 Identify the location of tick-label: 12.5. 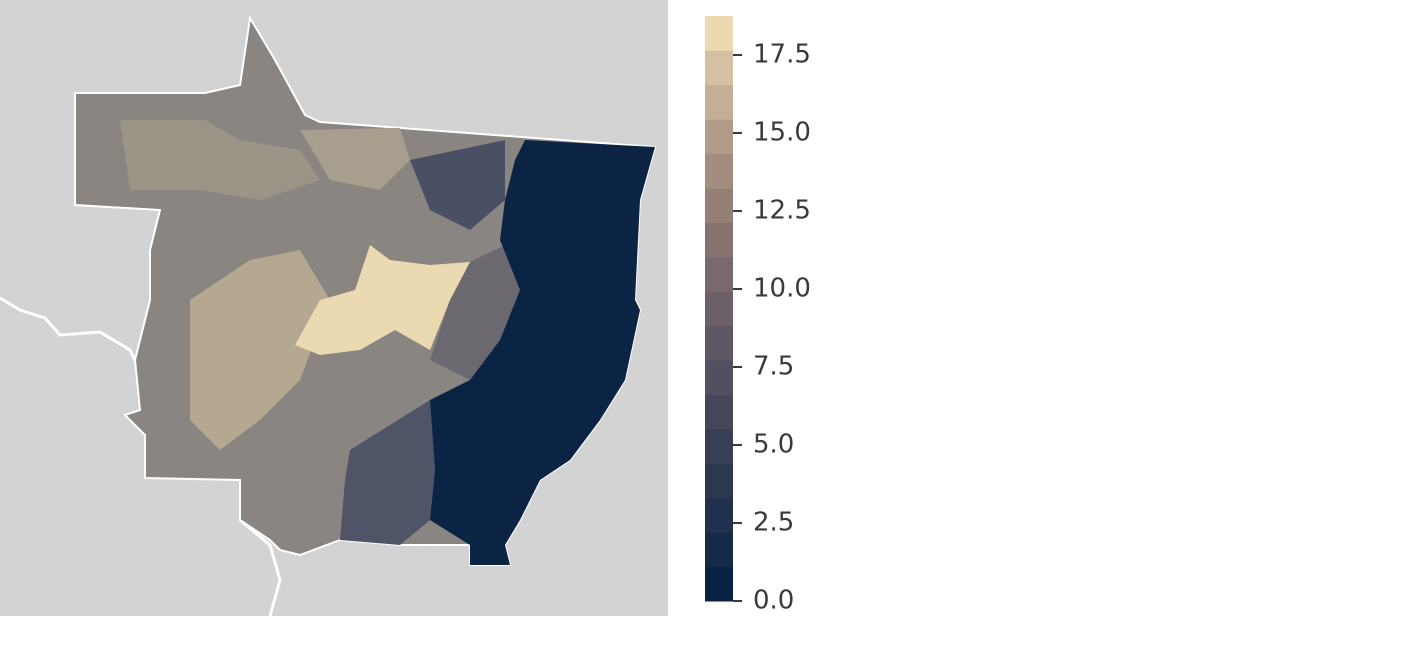
(782, 211).